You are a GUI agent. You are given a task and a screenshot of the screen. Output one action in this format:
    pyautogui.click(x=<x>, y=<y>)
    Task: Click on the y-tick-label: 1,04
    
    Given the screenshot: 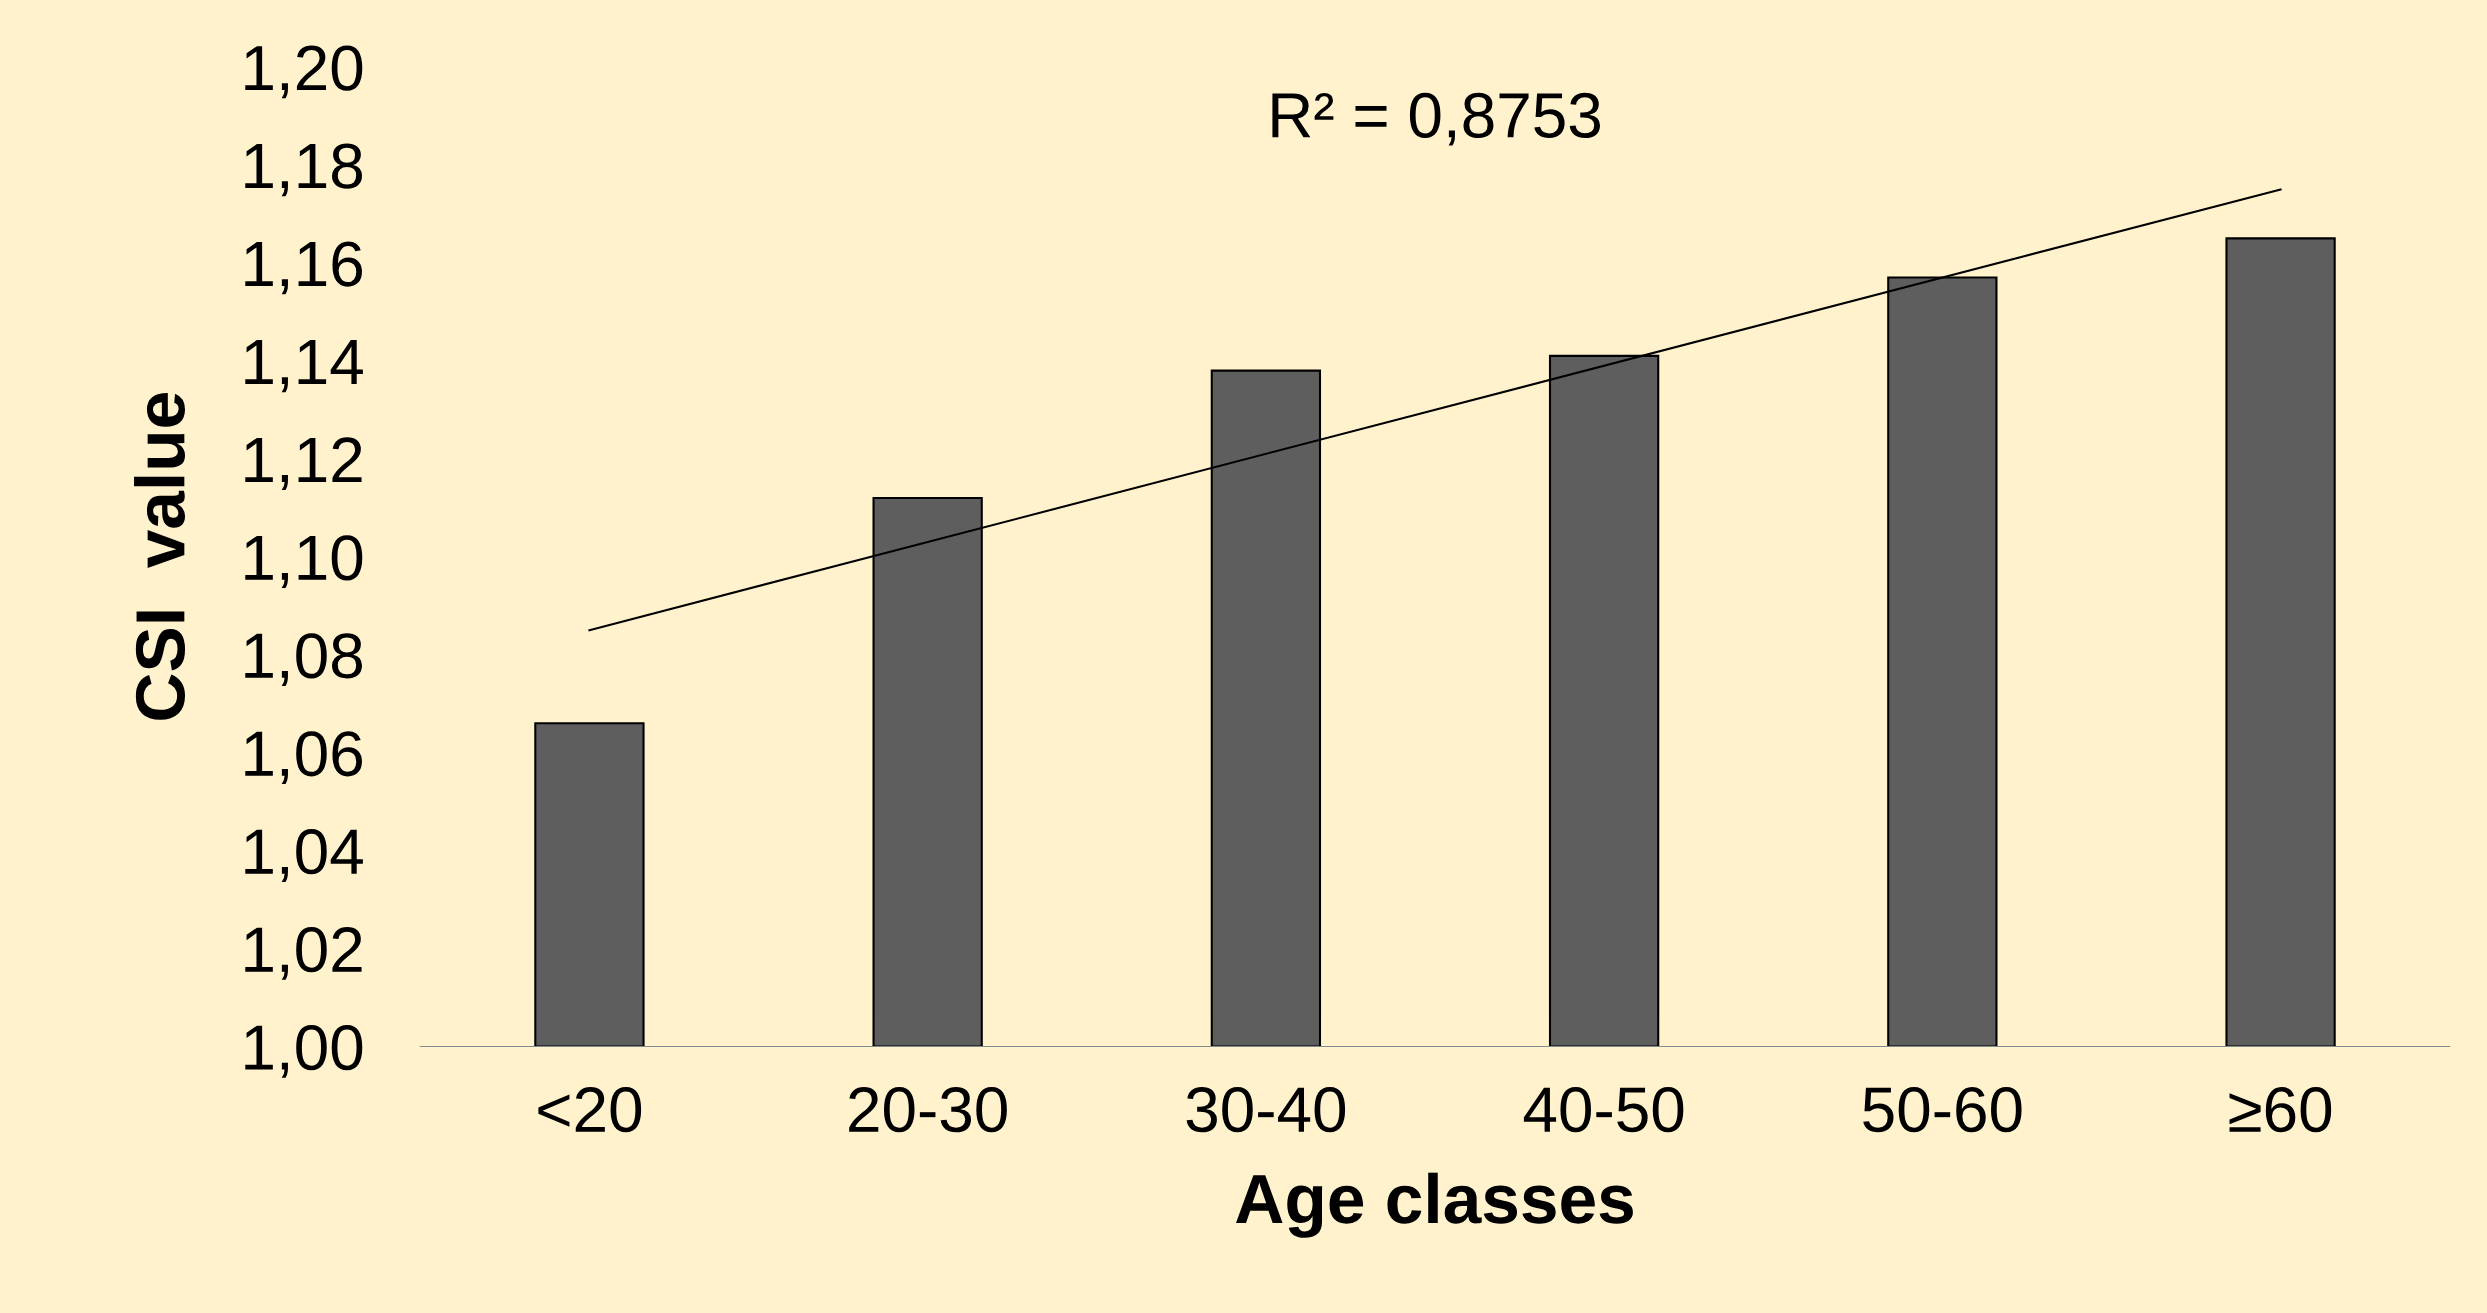 What is the action you would take?
    pyautogui.click(x=304, y=855)
    